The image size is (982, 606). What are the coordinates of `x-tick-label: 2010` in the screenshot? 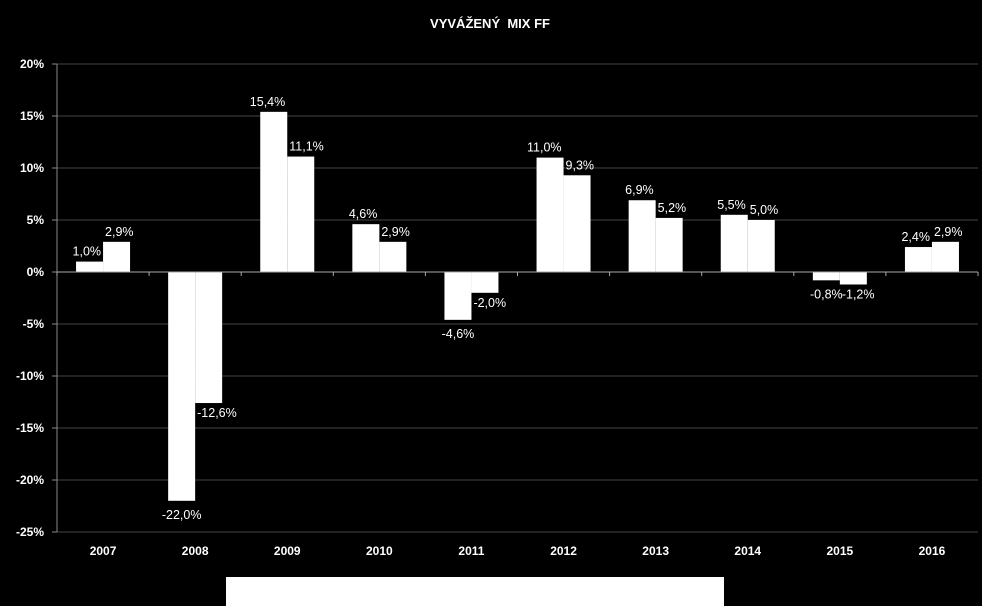 It's located at (379, 551).